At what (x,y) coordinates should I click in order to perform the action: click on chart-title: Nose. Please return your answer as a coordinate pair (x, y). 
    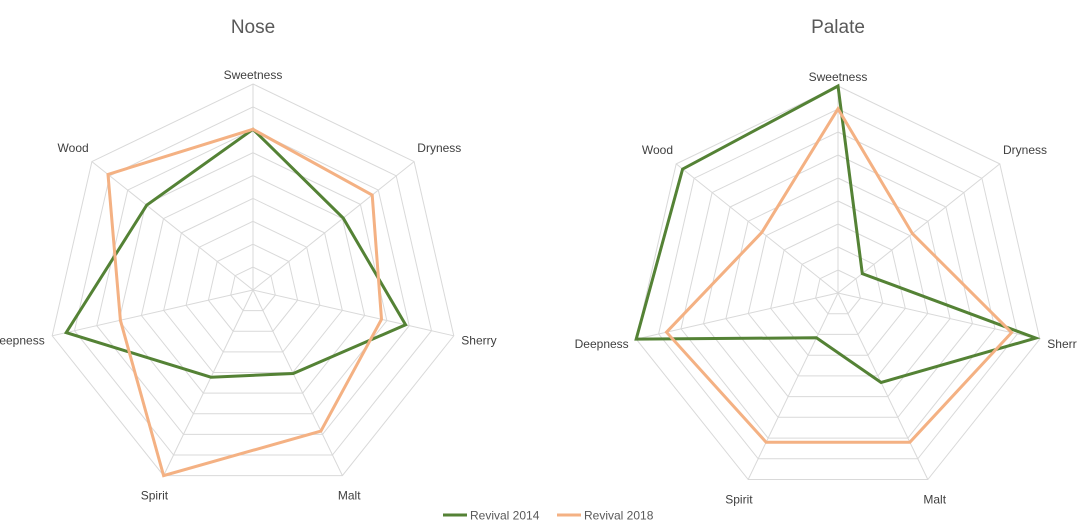
    Looking at the image, I should click on (253, 27).